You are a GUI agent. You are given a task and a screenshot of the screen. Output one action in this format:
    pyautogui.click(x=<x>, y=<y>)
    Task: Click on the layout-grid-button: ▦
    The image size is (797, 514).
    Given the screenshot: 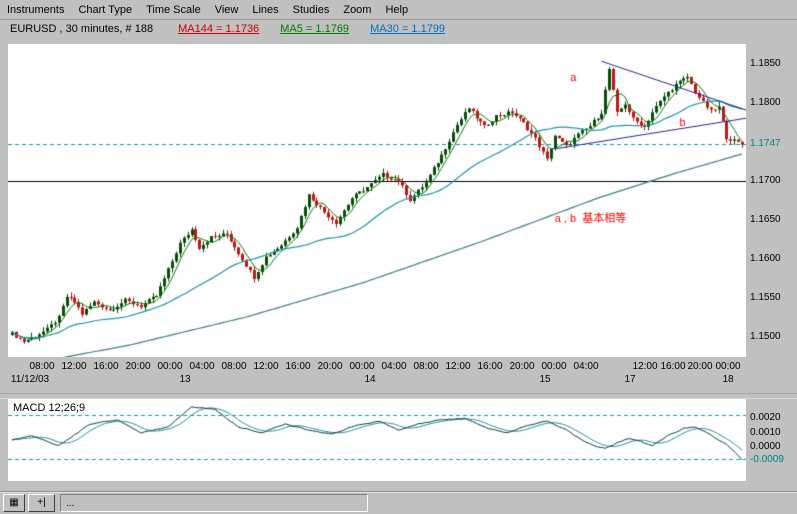 What is the action you would take?
    pyautogui.click(x=14, y=503)
    